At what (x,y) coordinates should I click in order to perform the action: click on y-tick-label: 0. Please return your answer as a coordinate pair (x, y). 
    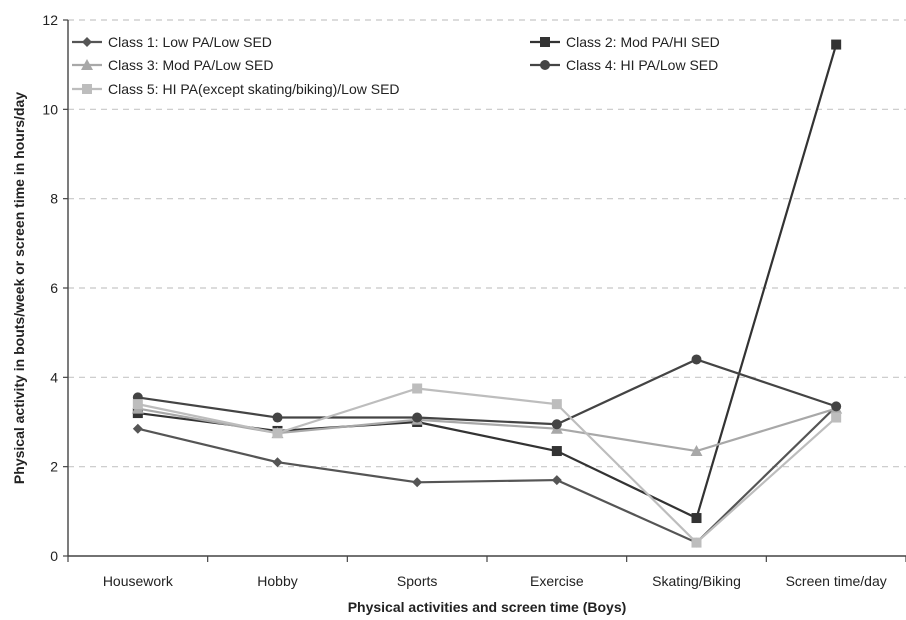
    Looking at the image, I should click on (54, 556).